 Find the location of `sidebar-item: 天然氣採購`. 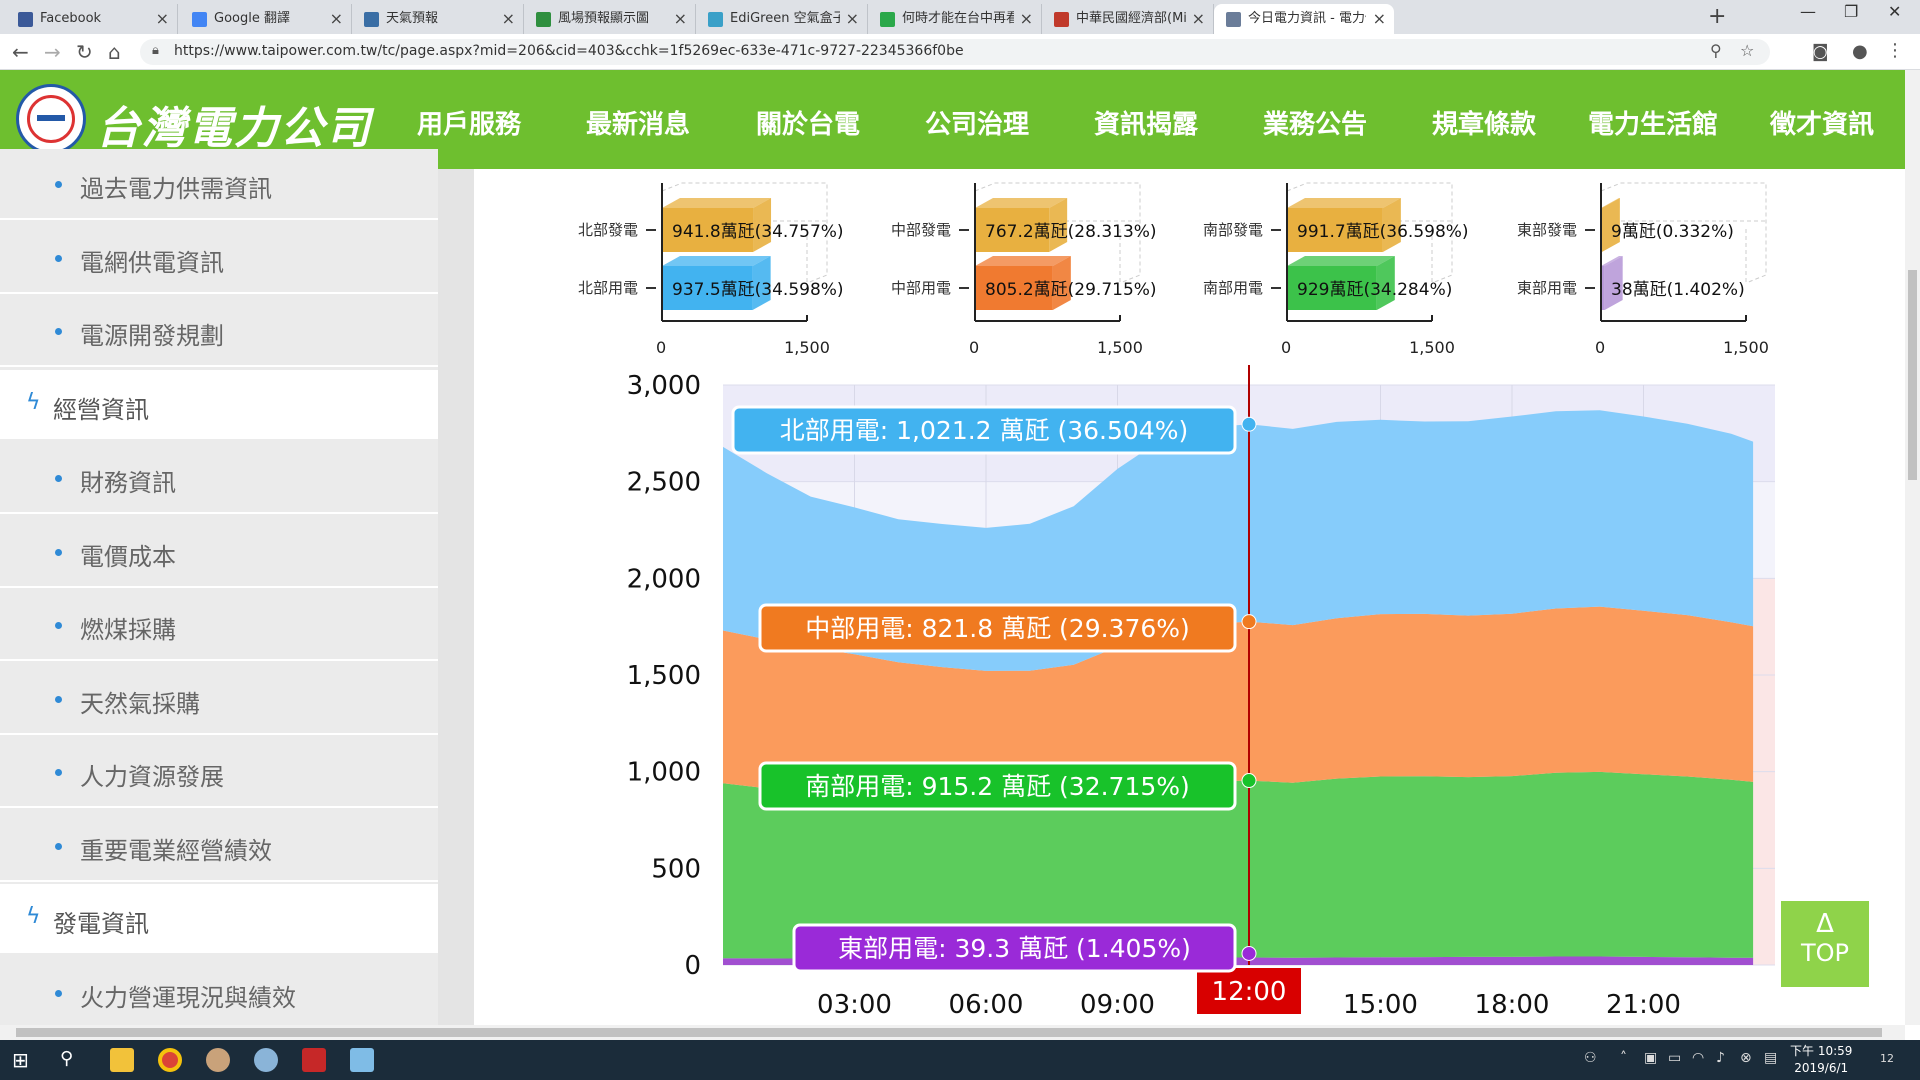

sidebar-item: 天然氣採購 is located at coordinates (219, 699).